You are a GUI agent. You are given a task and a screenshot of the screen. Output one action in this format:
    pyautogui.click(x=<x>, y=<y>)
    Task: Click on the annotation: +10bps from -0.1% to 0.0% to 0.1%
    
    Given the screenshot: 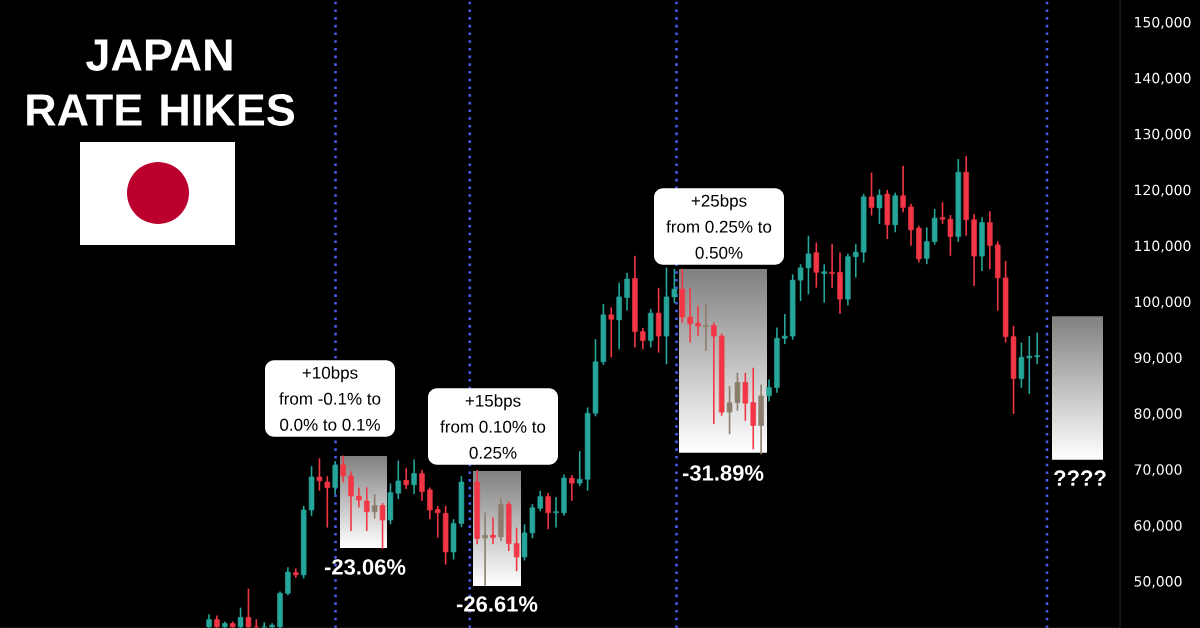 What is the action you would take?
    pyautogui.click(x=330, y=398)
    